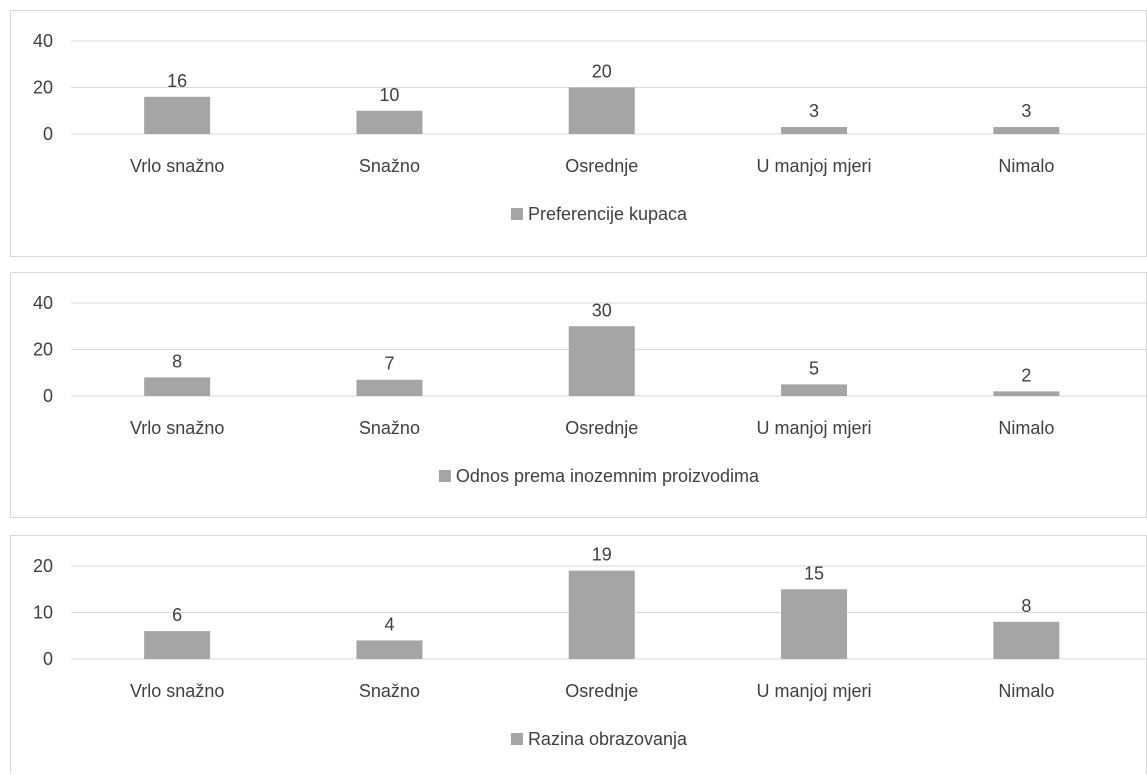 The height and width of the screenshot is (775, 1147). Describe the element at coordinates (177, 81) in the screenshot. I see `data-label: 16` at that location.